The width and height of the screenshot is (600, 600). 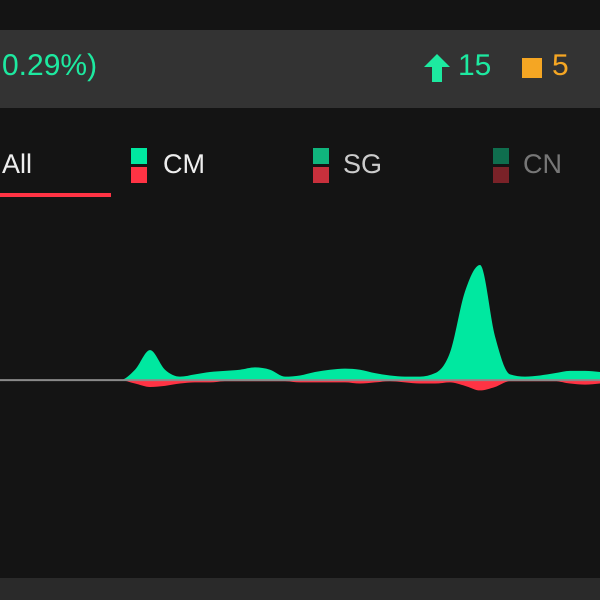 I want to click on text: CN, so click(x=542, y=164).